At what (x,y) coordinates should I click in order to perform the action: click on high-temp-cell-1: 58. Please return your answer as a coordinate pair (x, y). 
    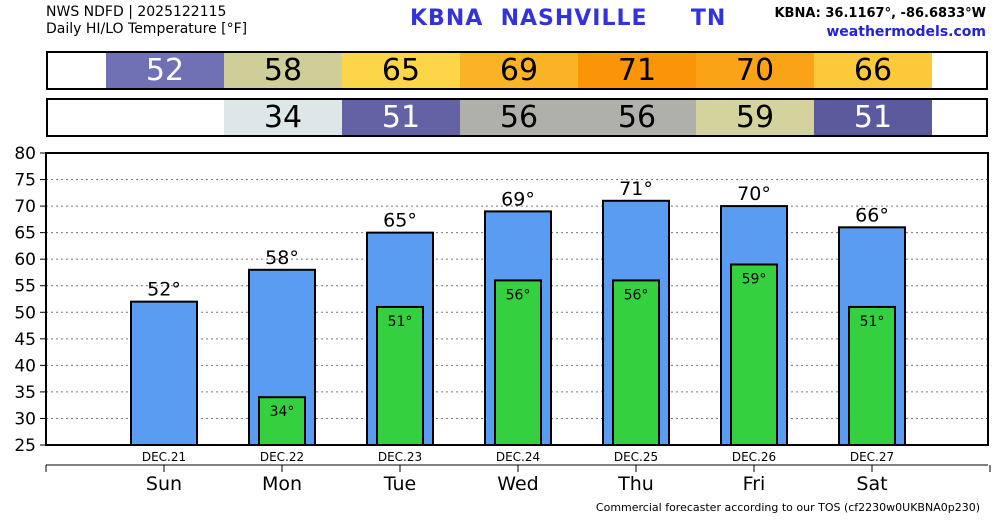
    Looking at the image, I should click on (283, 70).